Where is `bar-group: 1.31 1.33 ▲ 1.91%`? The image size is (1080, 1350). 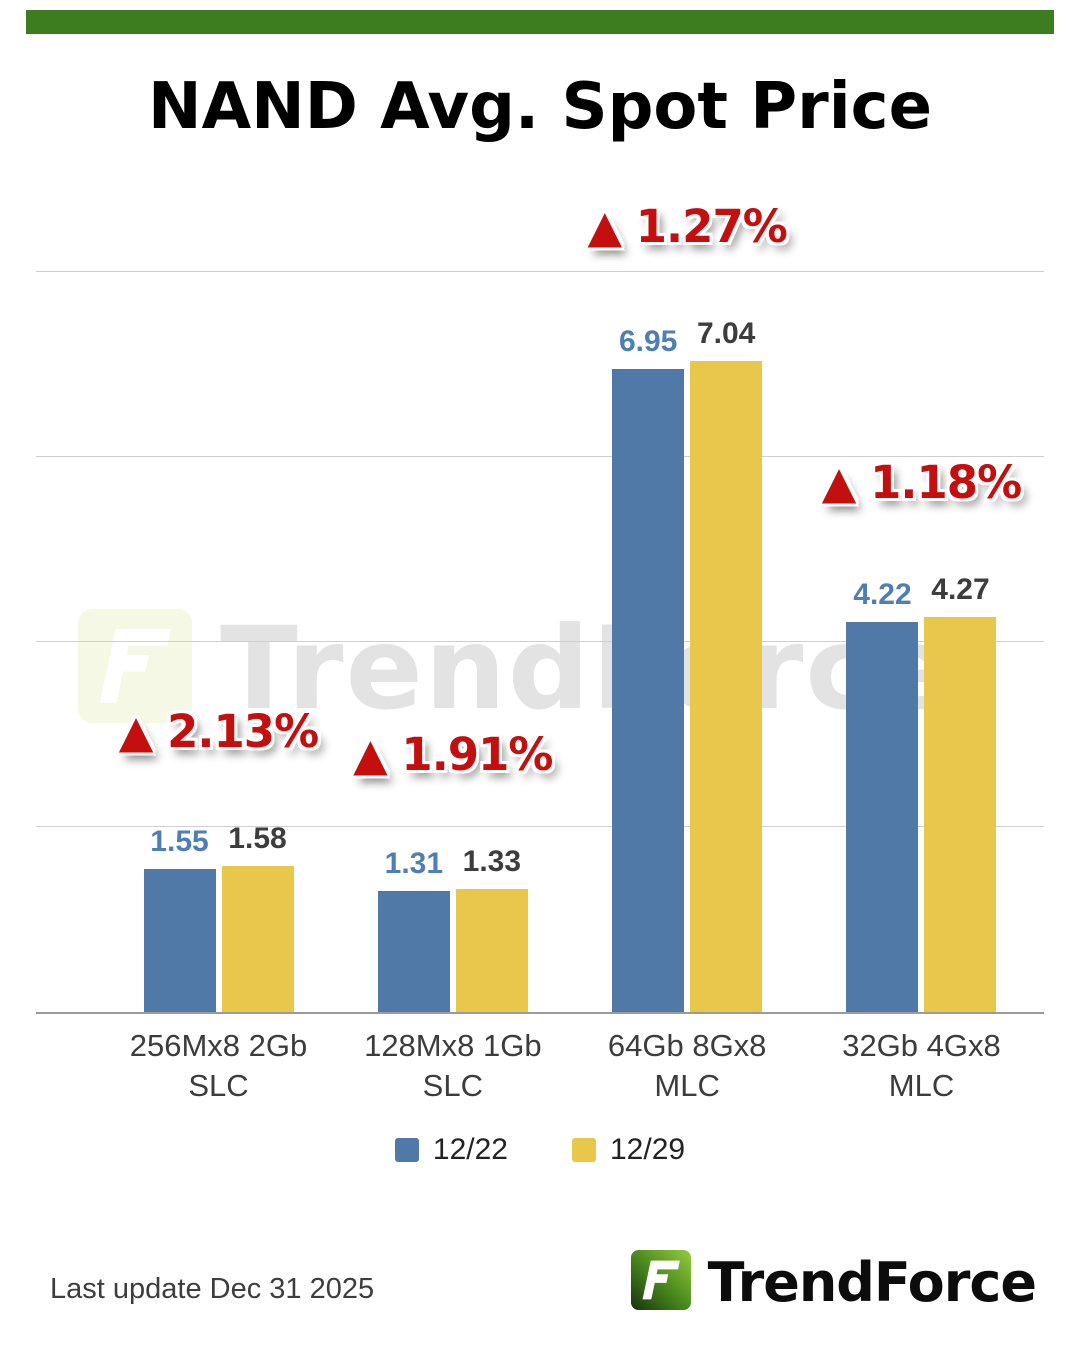
bar-group: 1.31 1.33 ▲ 1.91% is located at coordinates (452, 642).